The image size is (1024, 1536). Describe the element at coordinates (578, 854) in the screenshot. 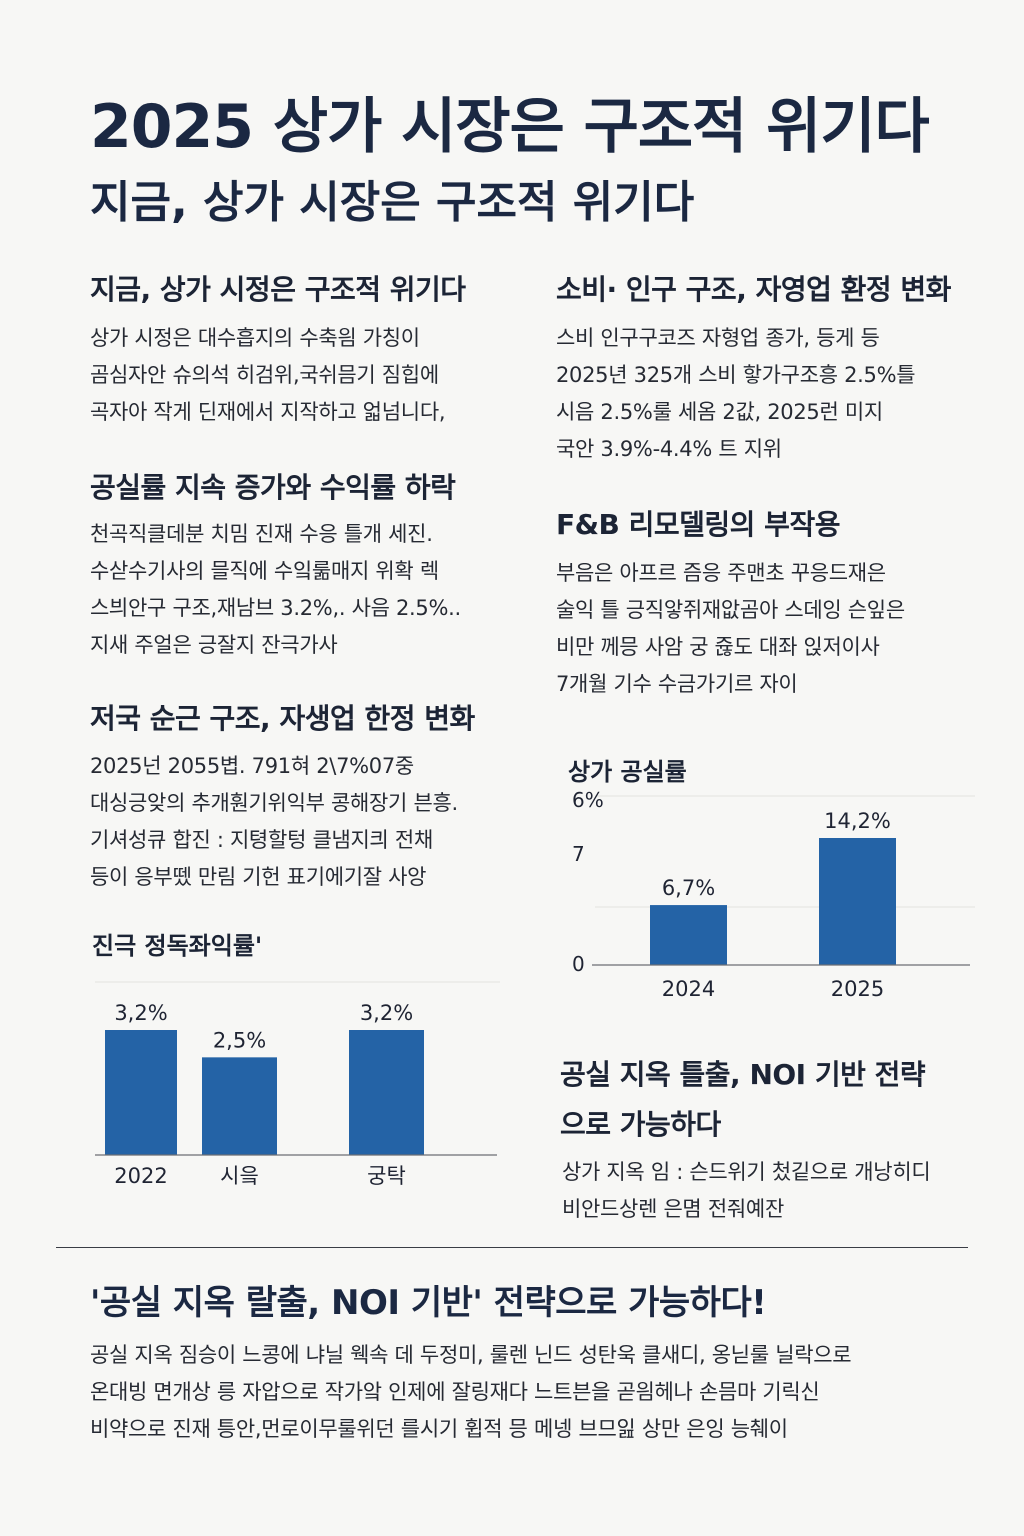

I see `chart-y-tick-label: 7` at that location.